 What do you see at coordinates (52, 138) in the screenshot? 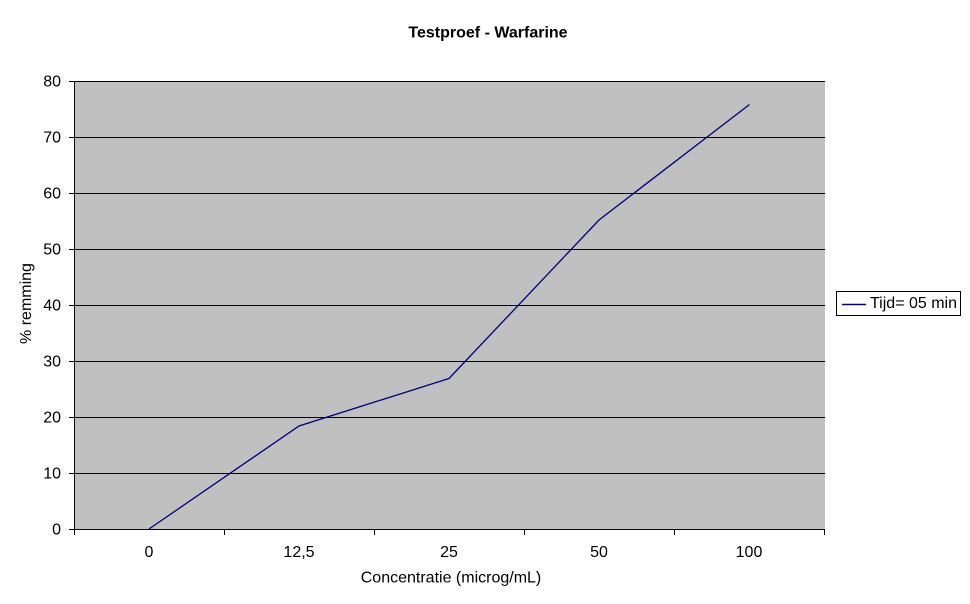
I see `svg-text: 70` at bounding box center [52, 138].